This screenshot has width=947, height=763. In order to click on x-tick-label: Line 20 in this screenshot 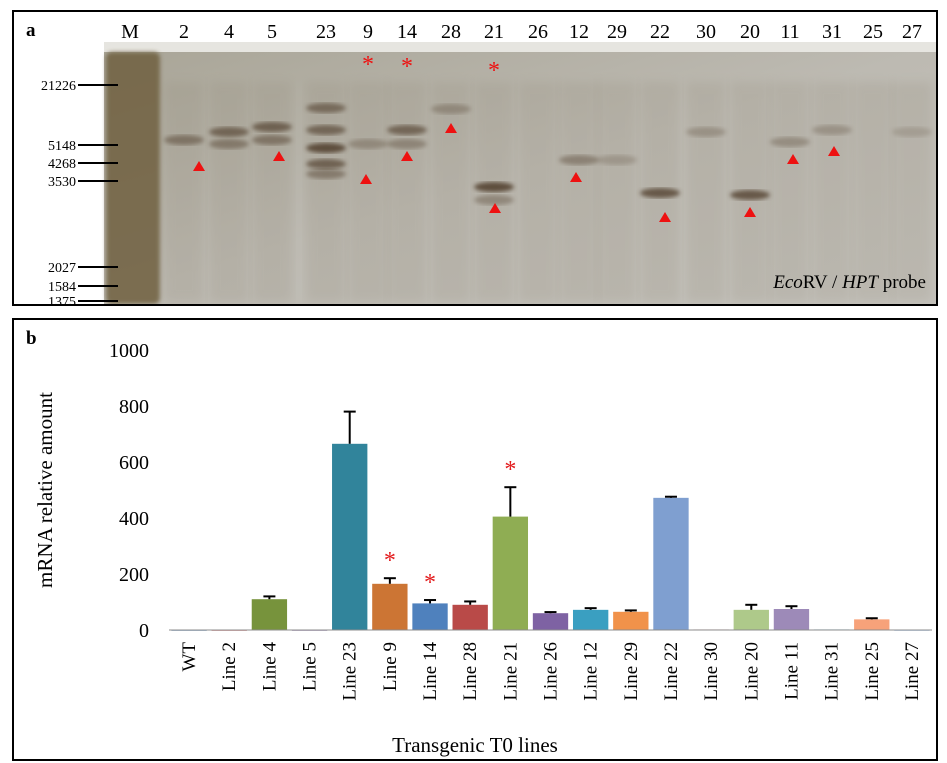, I will do `click(751, 671)`.